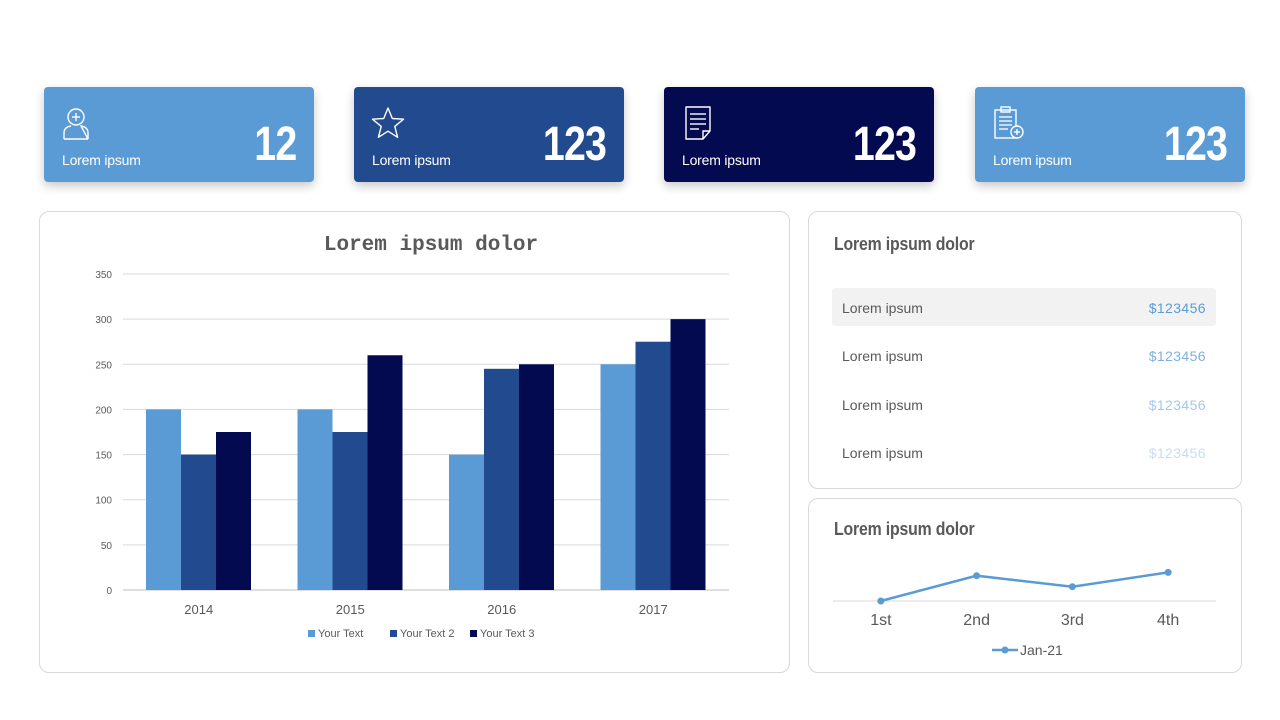 Image resolution: width=1280 pixels, height=720 pixels. What do you see at coordinates (103, 365) in the screenshot?
I see `y-tick-label: 250` at bounding box center [103, 365].